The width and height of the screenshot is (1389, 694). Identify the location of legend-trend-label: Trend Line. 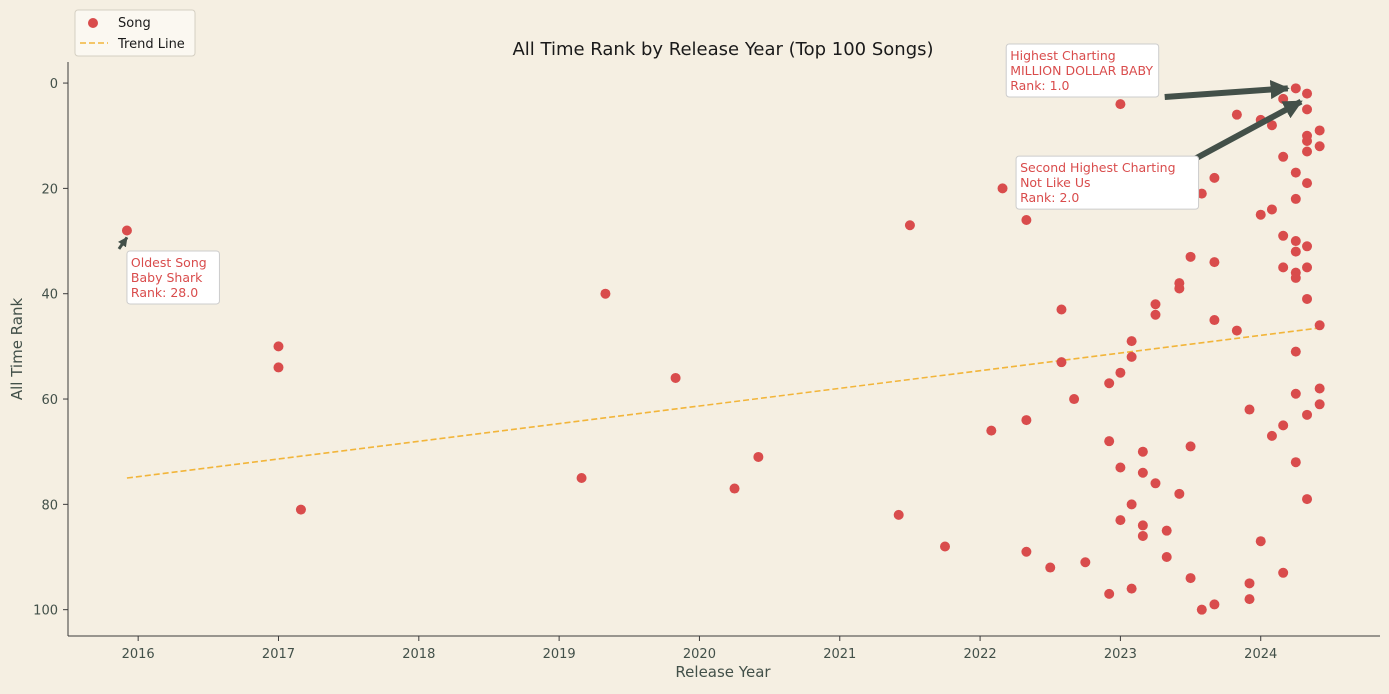
(151, 44).